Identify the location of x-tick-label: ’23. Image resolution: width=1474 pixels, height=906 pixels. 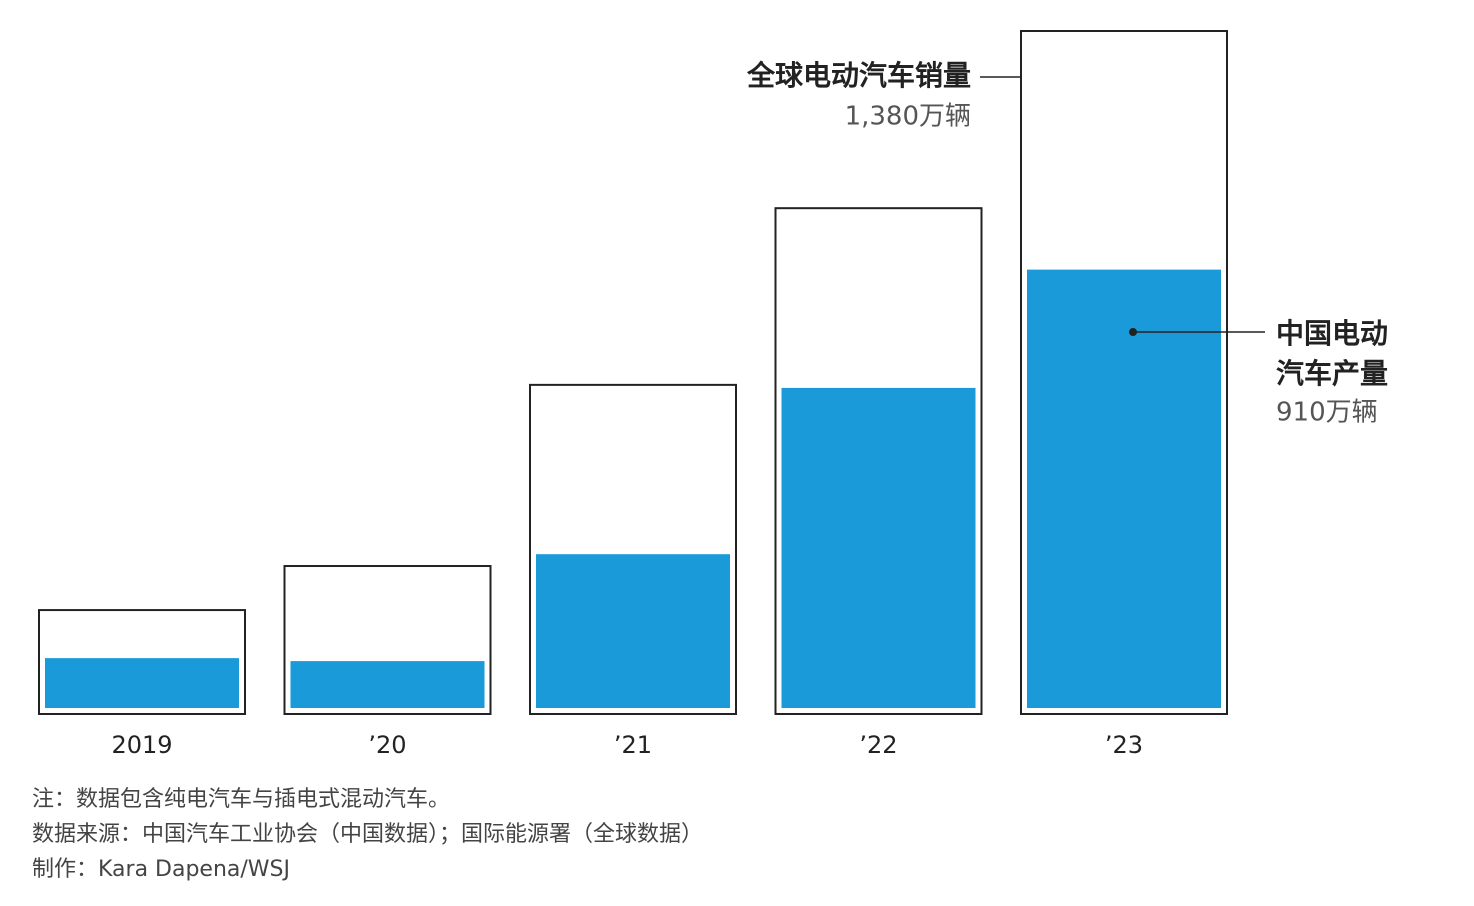
(1124, 745).